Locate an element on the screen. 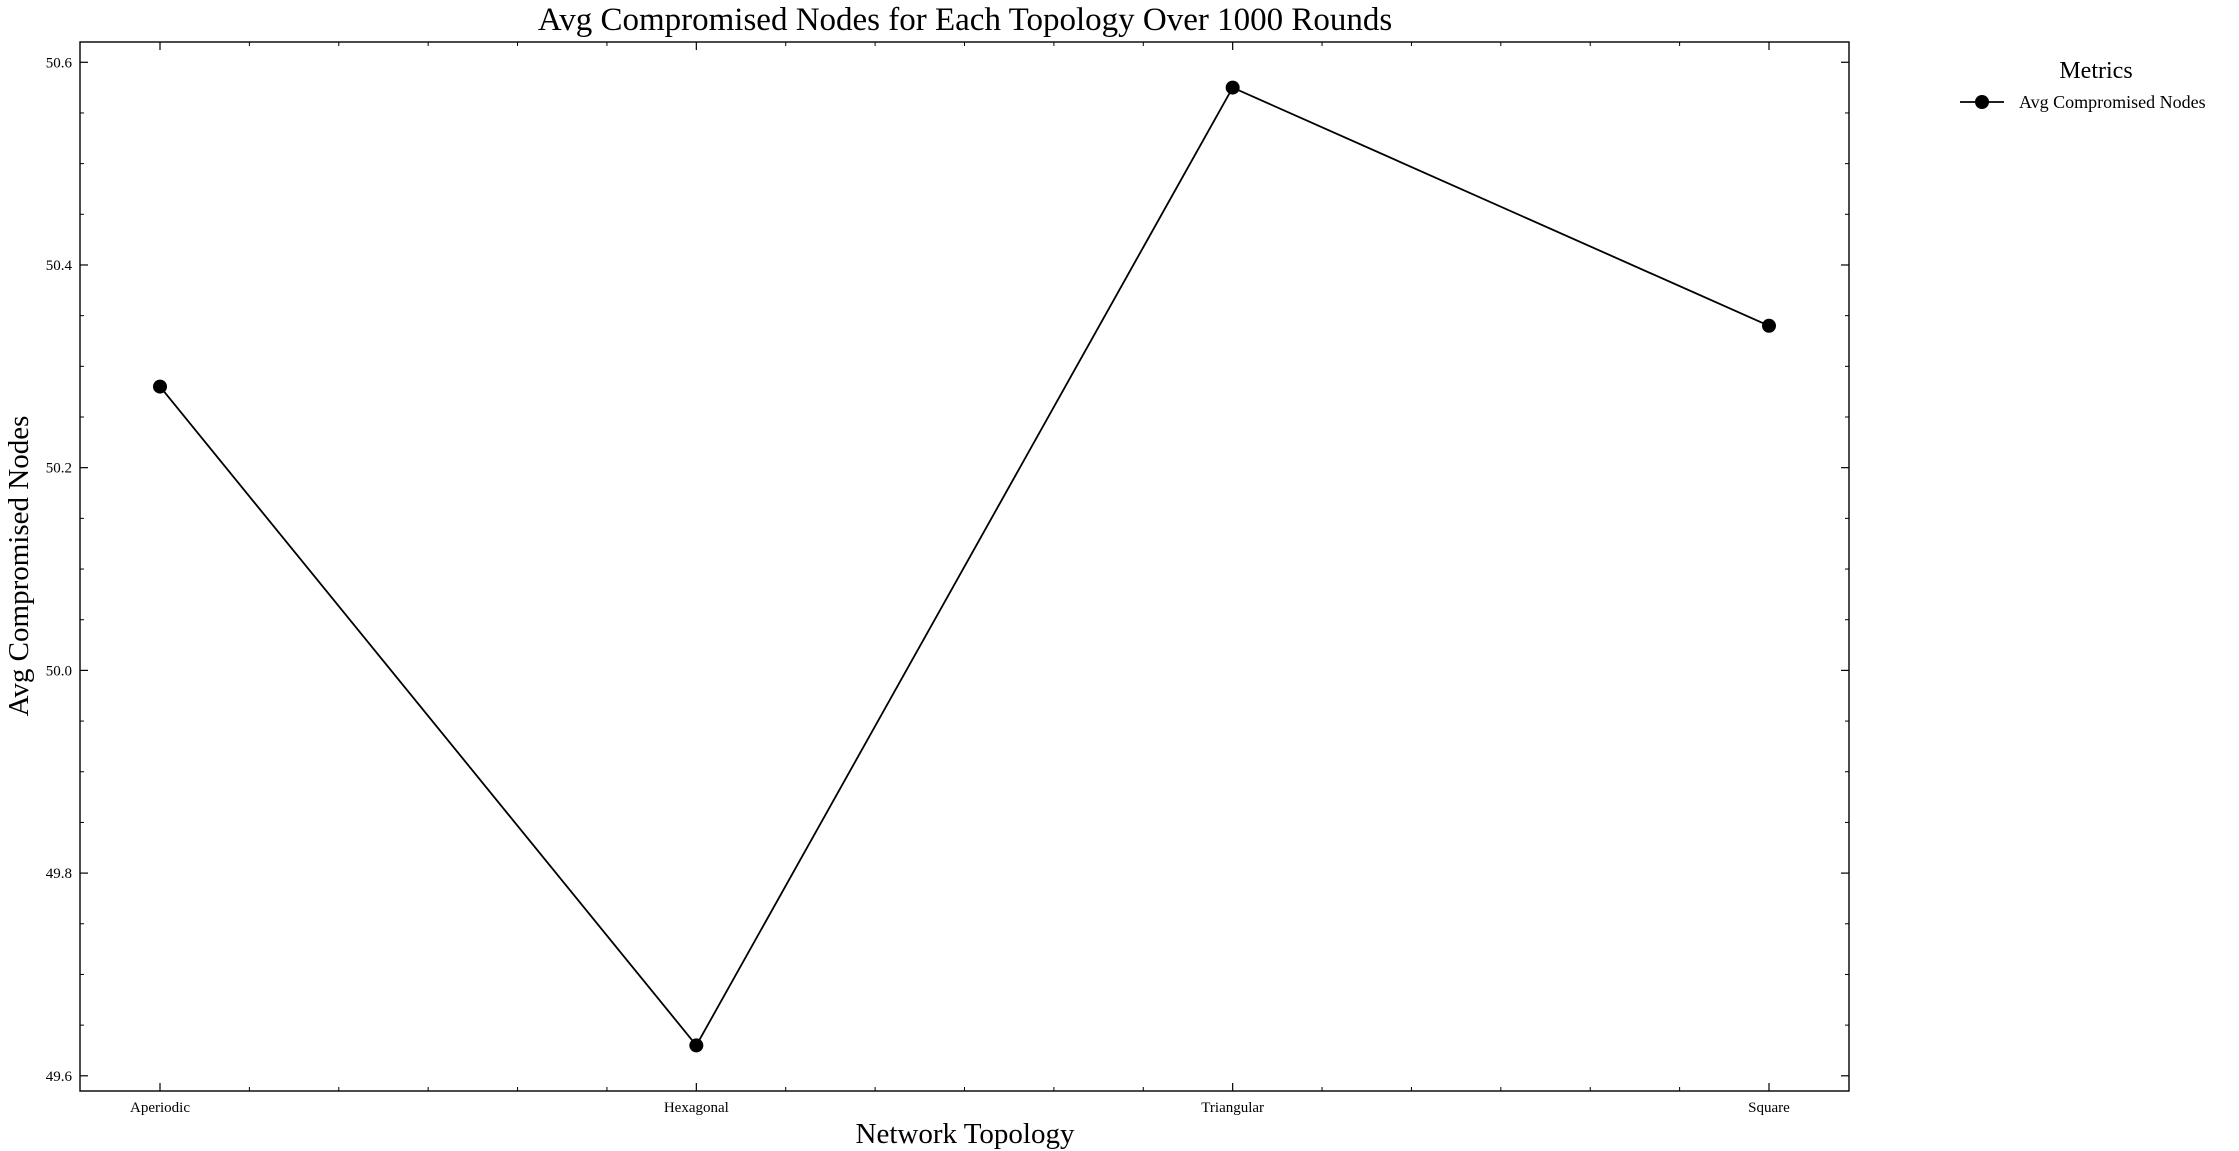  y-tick-label: 50.0 is located at coordinates (59, 671).